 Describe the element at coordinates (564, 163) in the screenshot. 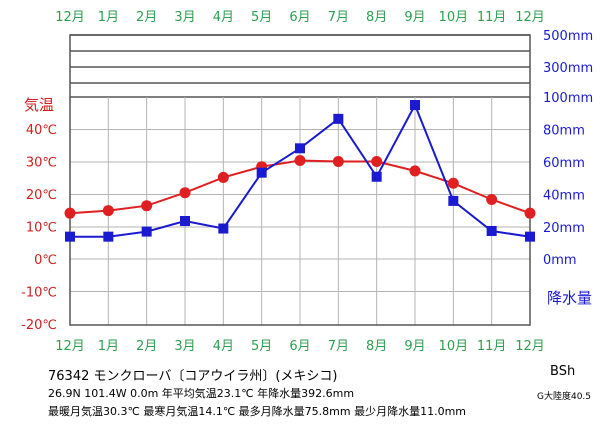

I see `precipitation-tick: 60mm` at that location.